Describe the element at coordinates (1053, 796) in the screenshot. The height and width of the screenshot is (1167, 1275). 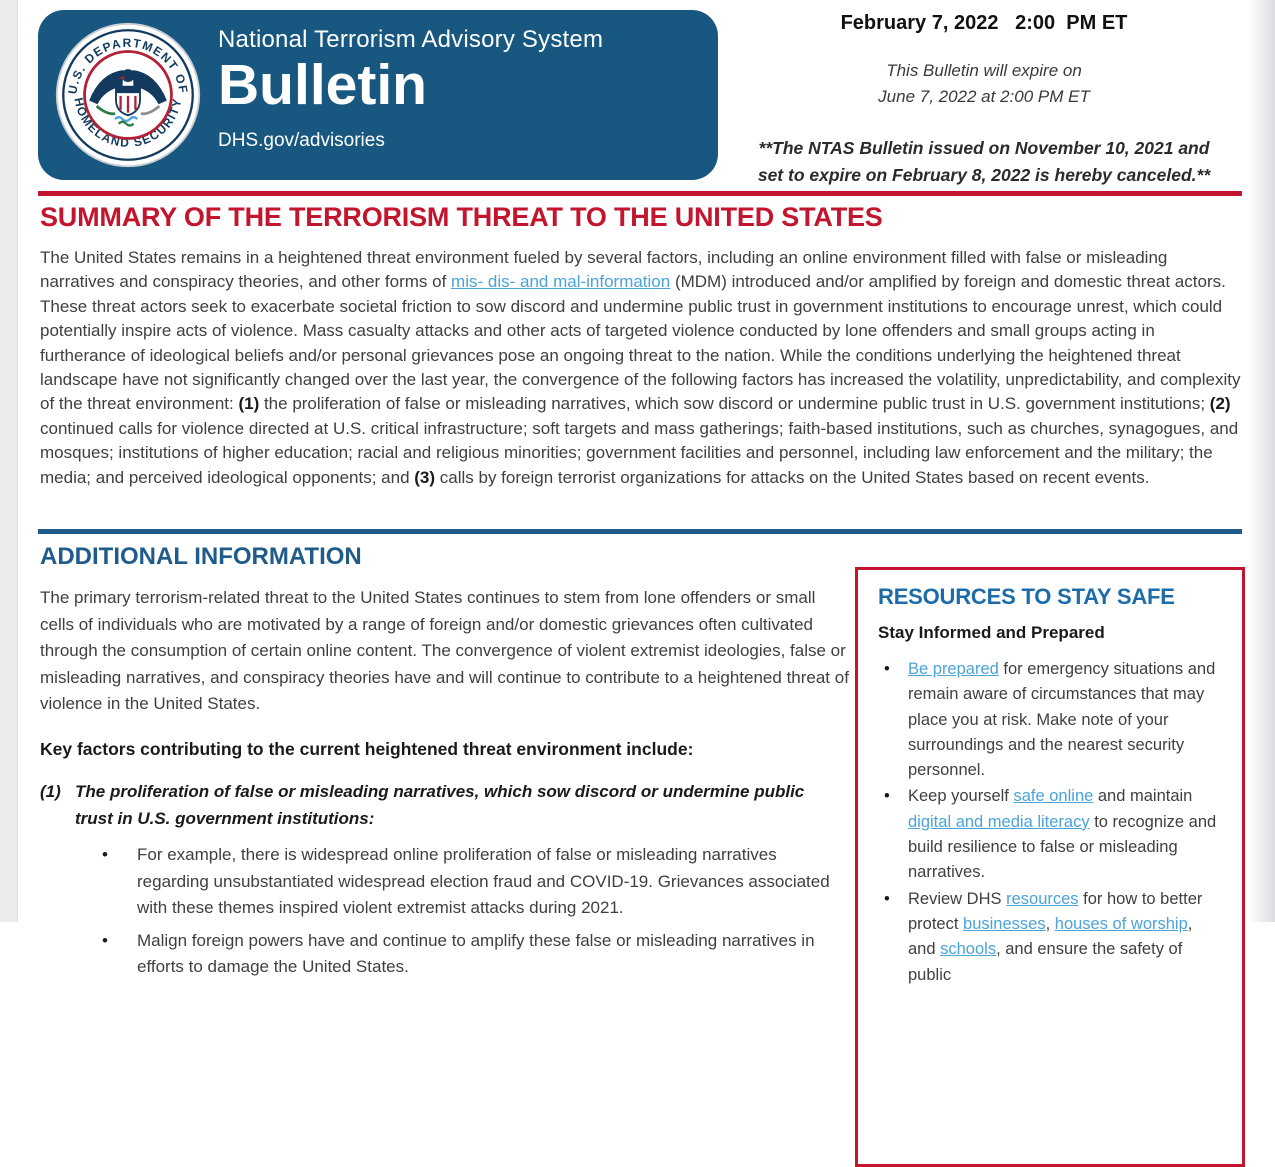
I see `inline-link: safe online` at that location.